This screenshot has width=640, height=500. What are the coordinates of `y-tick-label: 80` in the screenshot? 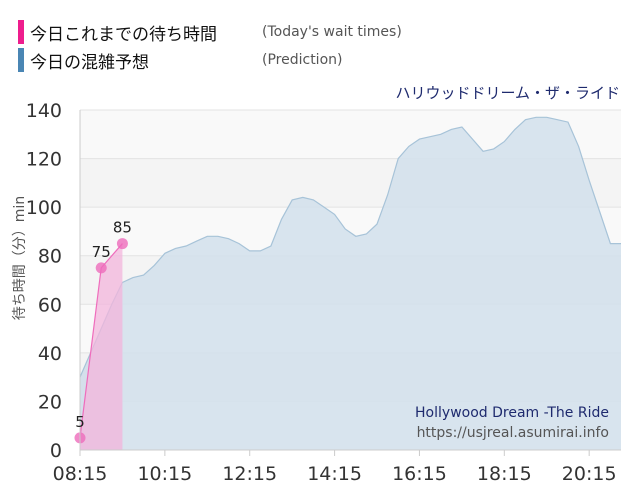 It's located at (50, 257).